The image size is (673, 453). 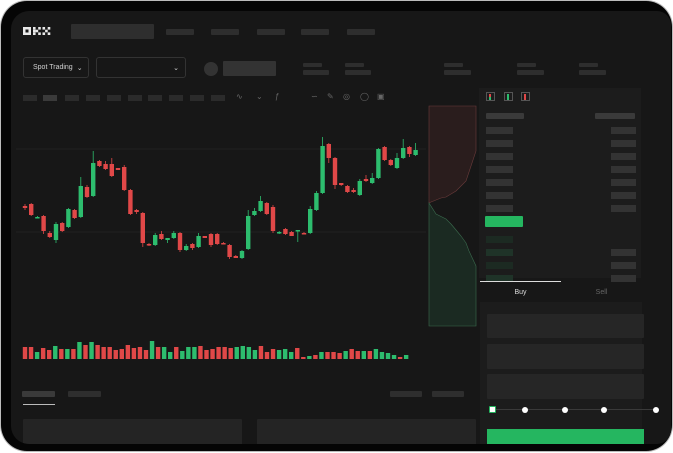 I want to click on orderbook-both-icon, so click(x=490, y=96).